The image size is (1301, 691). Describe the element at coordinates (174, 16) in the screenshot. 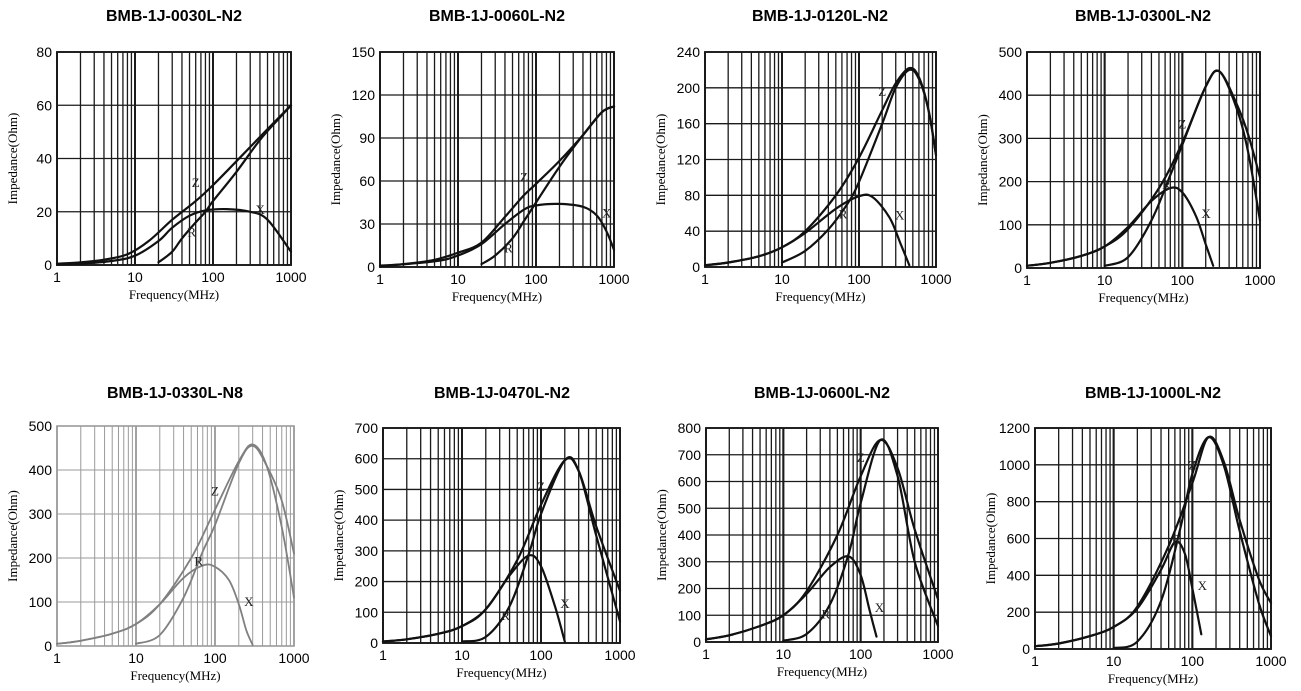

I see `chart-title: BMB-1J-0030L-N2` at that location.